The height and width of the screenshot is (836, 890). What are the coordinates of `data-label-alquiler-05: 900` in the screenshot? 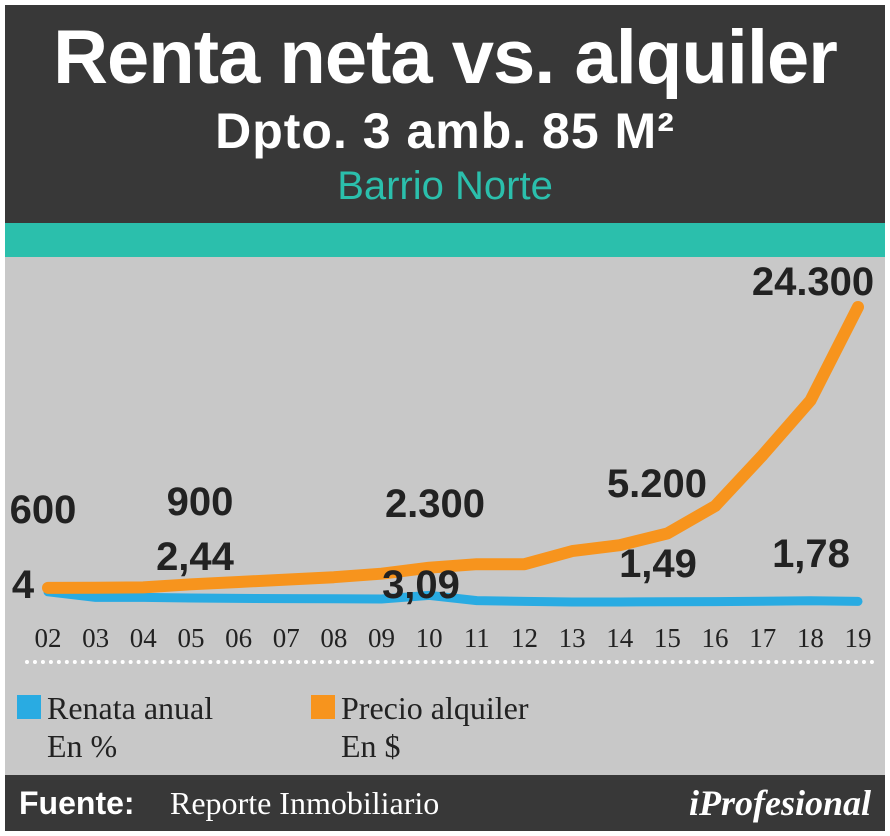 It's located at (200, 502).